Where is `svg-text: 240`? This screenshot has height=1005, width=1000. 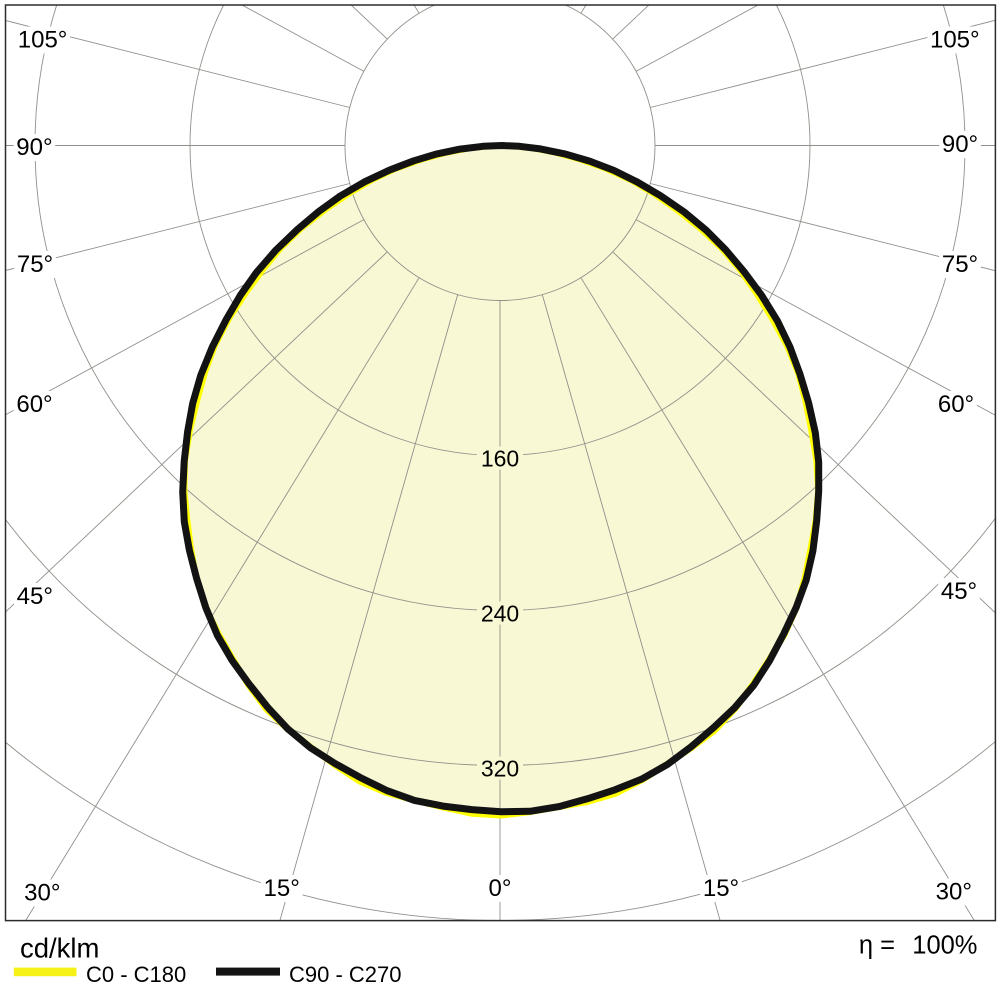
svg-text: 240 is located at coordinates (500, 614).